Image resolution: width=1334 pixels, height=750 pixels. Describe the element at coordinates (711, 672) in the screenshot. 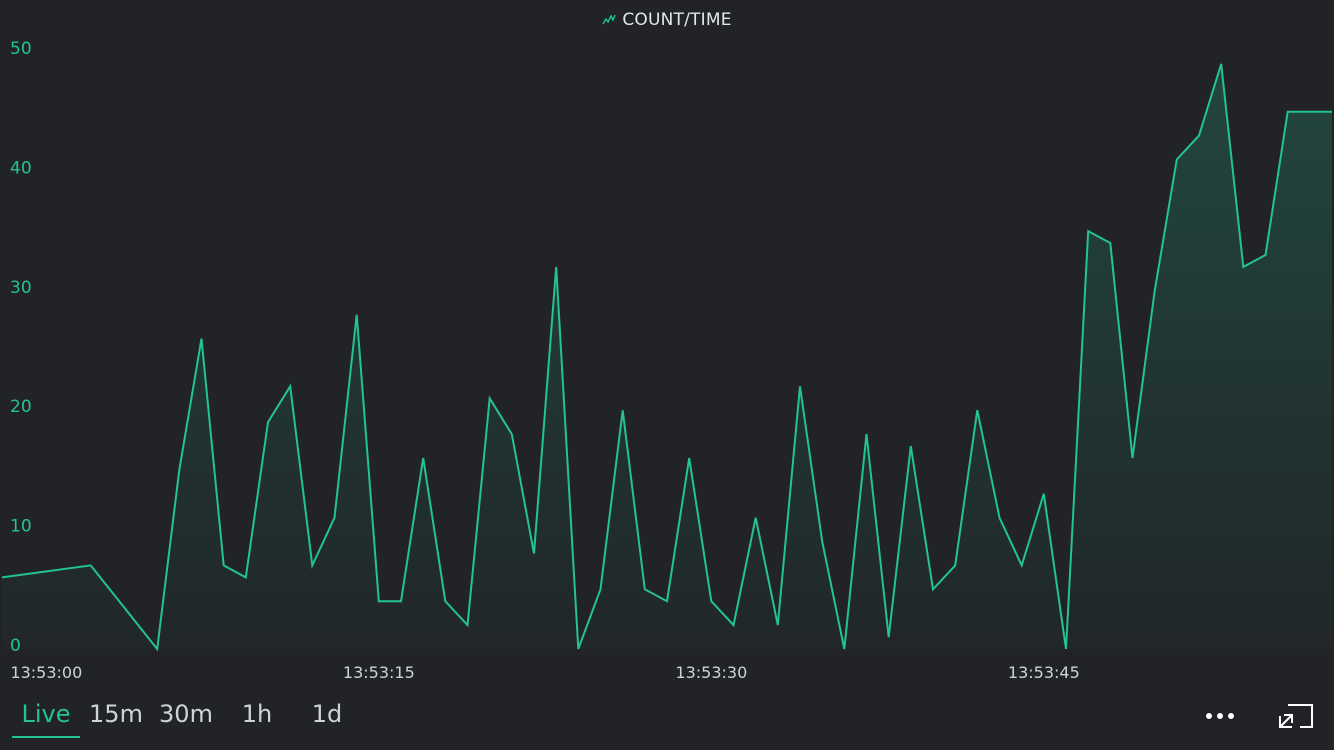

I see `x-tick-label: 13:53:30` at that location.